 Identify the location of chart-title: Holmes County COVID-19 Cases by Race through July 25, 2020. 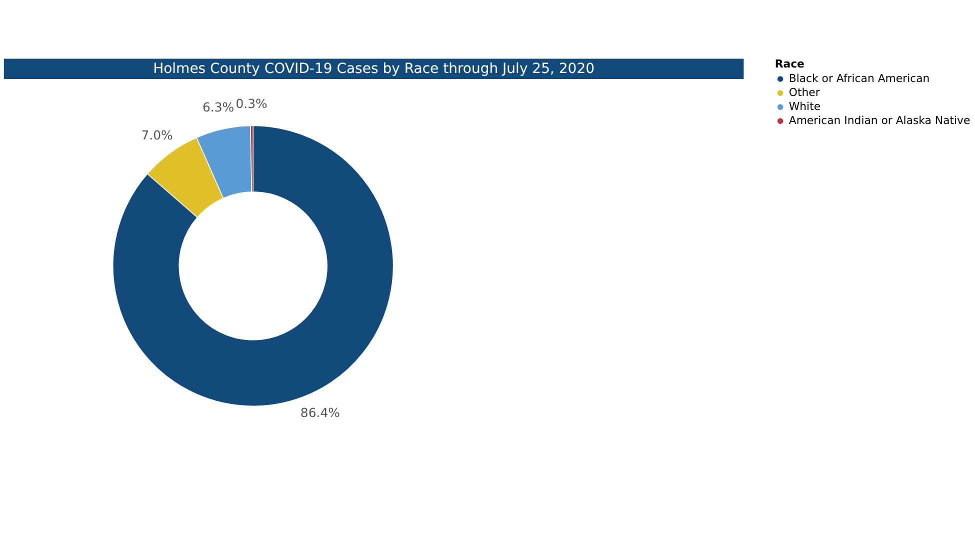
(374, 68).